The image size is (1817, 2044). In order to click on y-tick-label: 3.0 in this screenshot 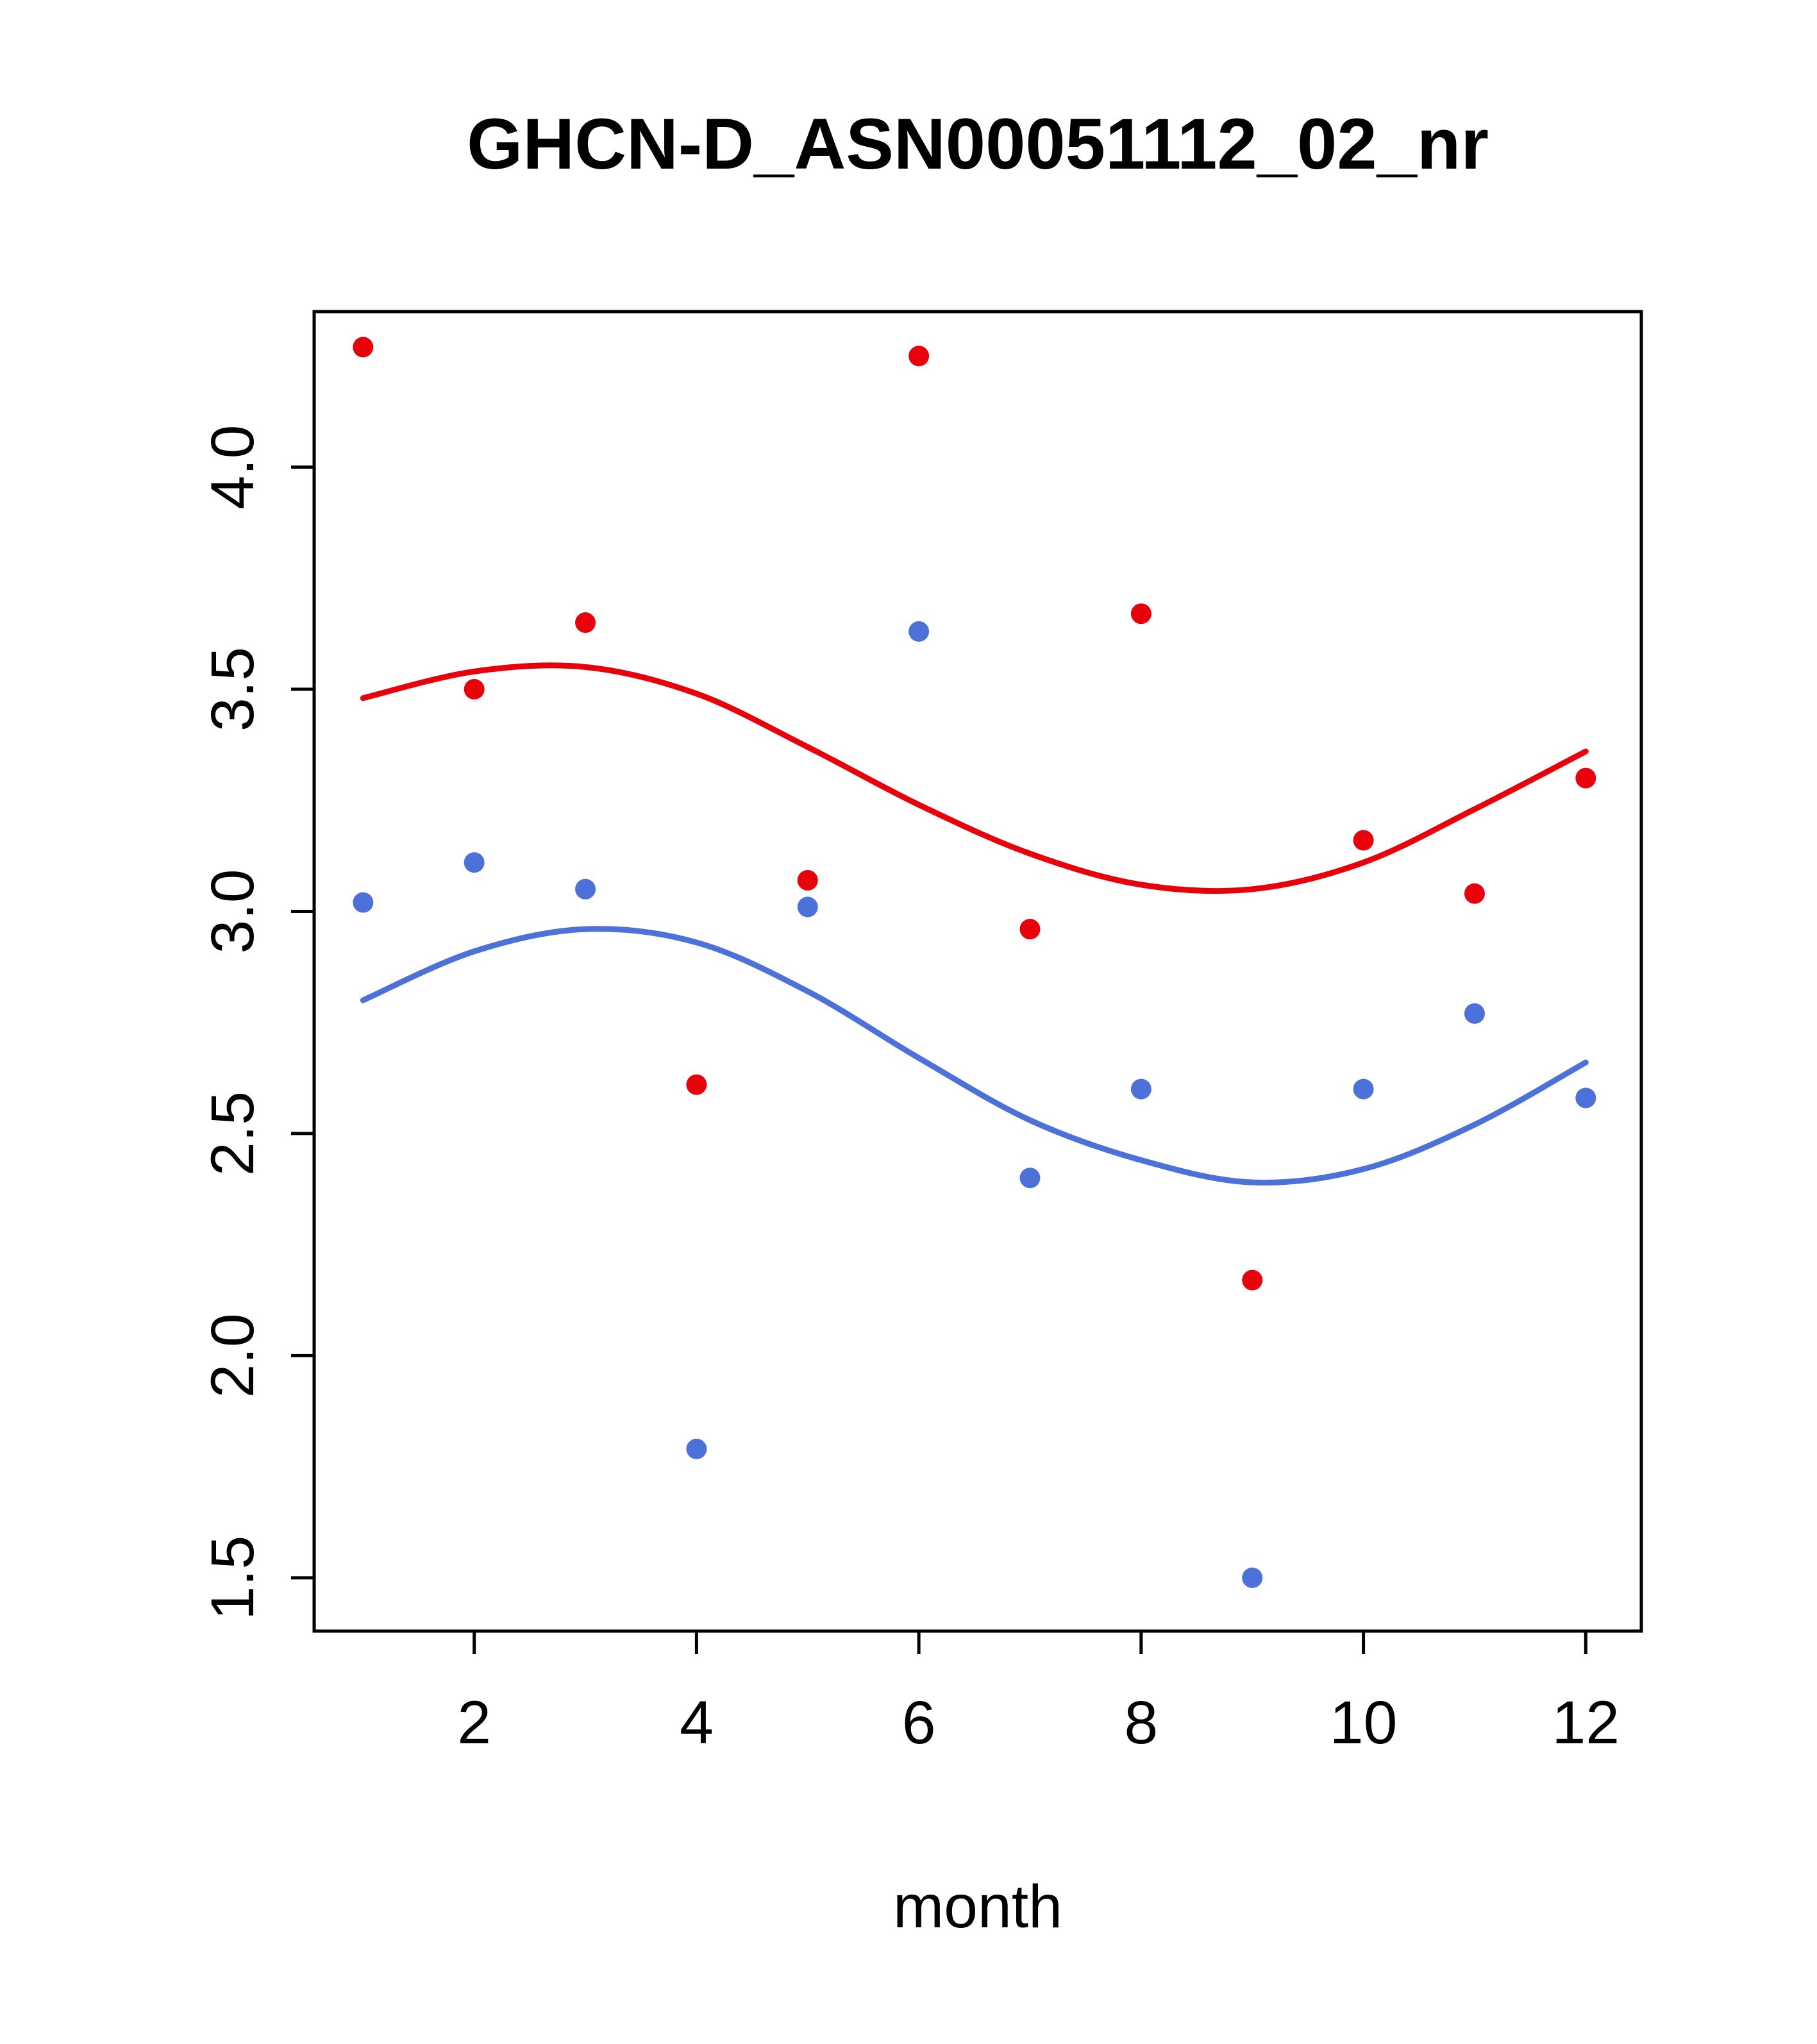, I will do `click(233, 911)`.